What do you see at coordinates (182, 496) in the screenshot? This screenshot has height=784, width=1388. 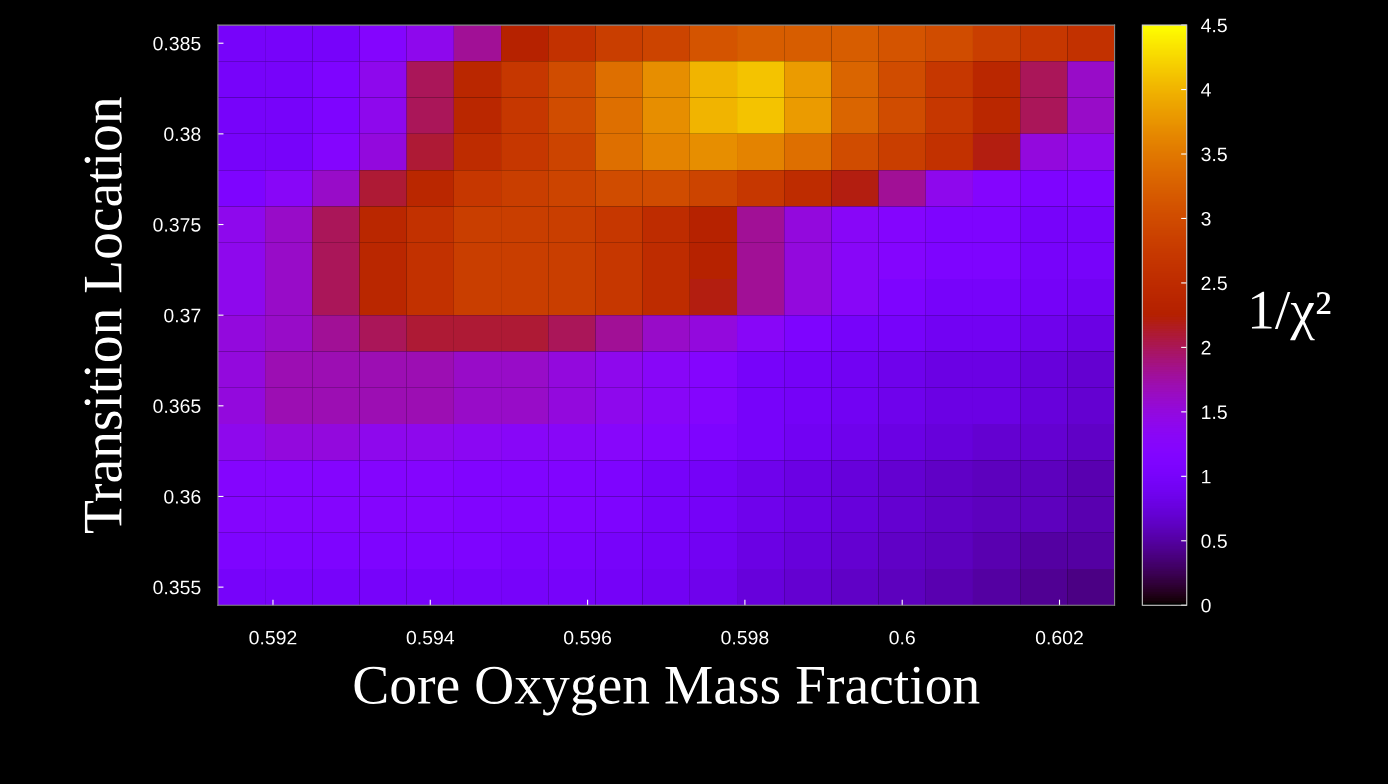 I see `y-tick-label: 0.36` at bounding box center [182, 496].